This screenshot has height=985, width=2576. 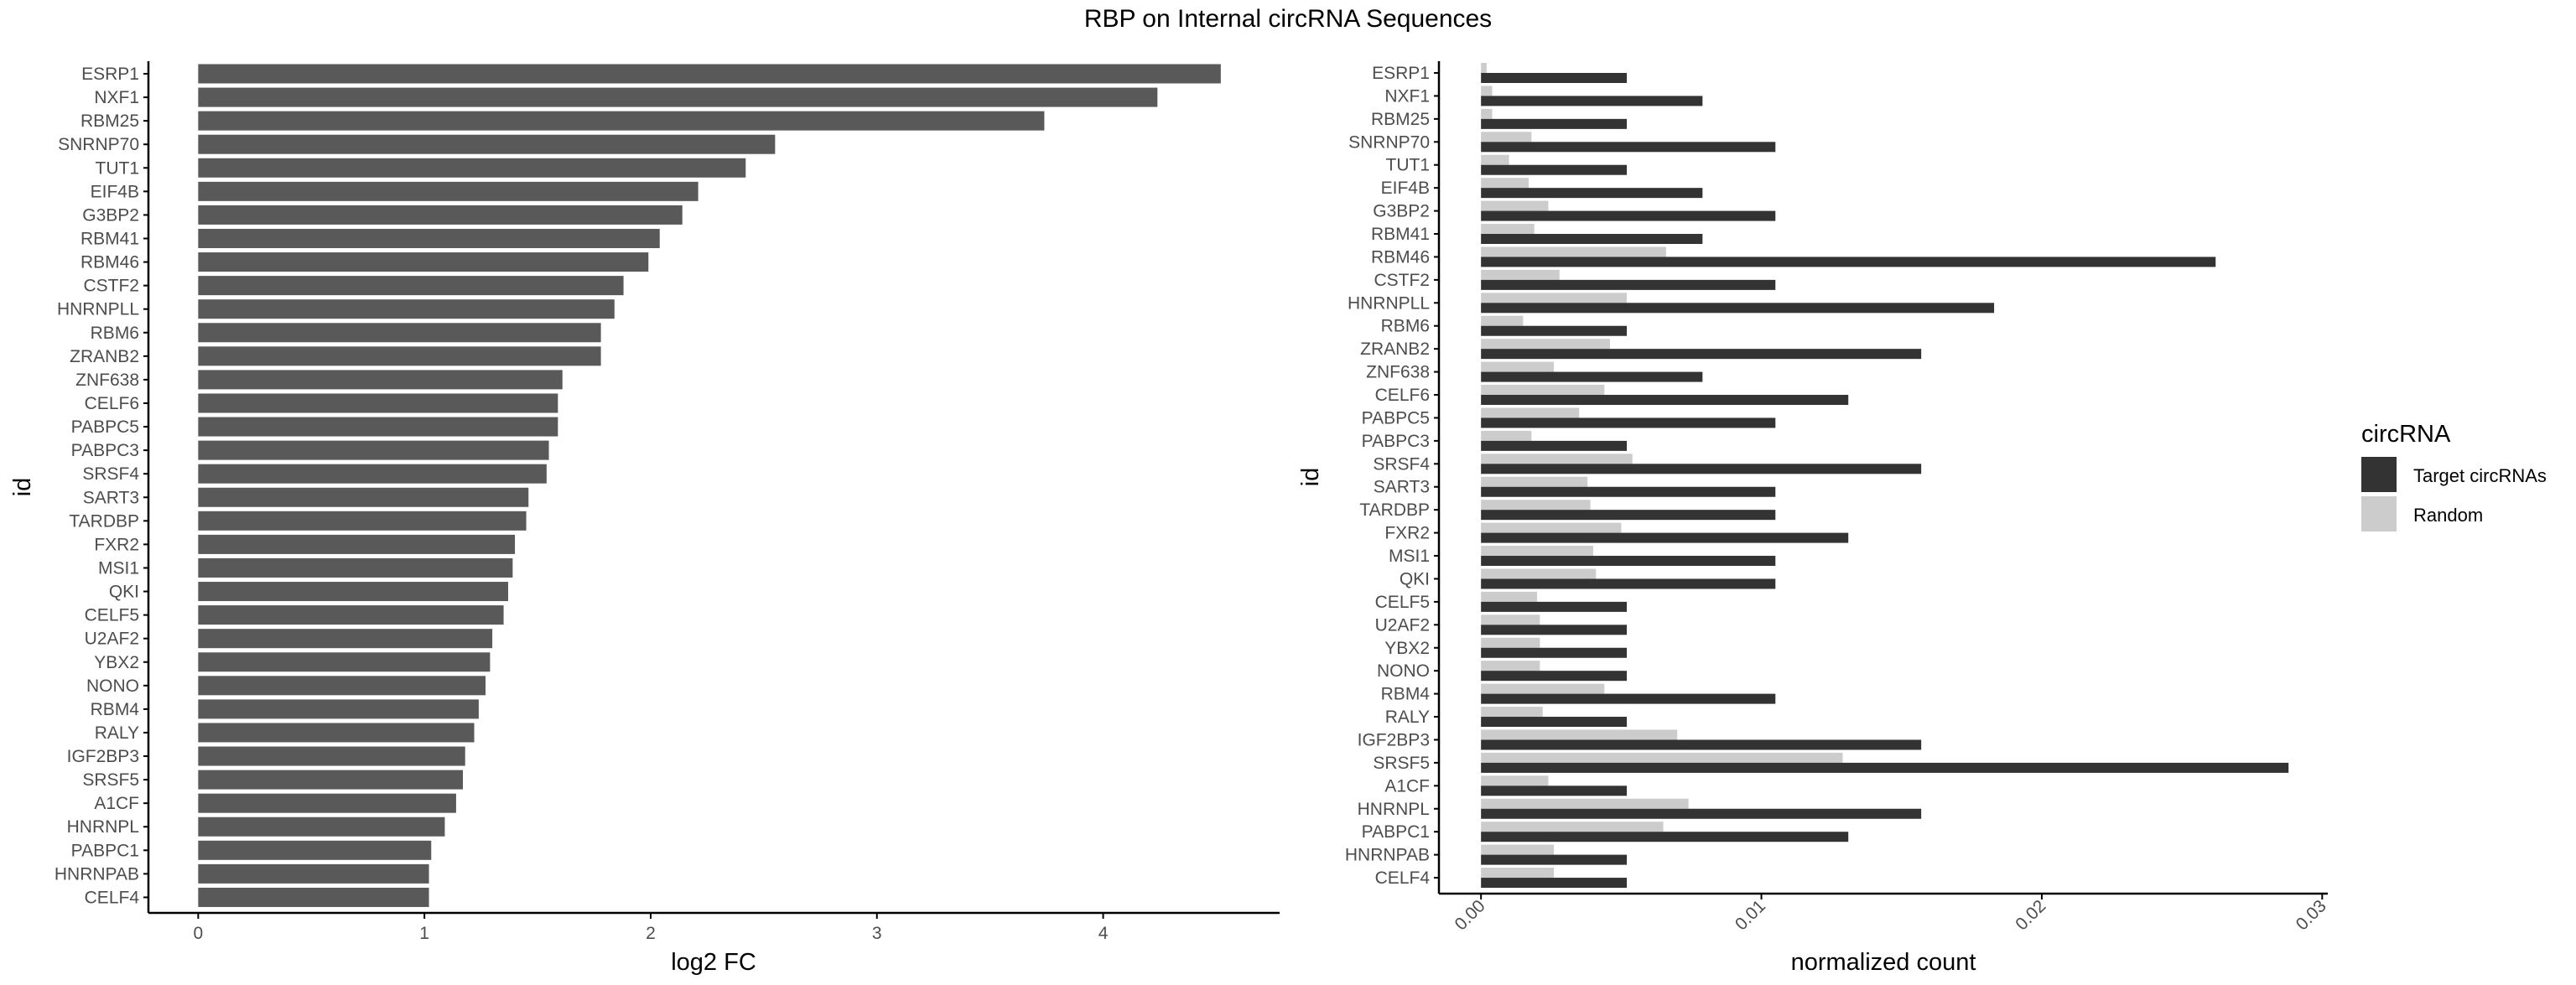 What do you see at coordinates (1502, 320) in the screenshot?
I see `bar-random-rbm6` at bounding box center [1502, 320].